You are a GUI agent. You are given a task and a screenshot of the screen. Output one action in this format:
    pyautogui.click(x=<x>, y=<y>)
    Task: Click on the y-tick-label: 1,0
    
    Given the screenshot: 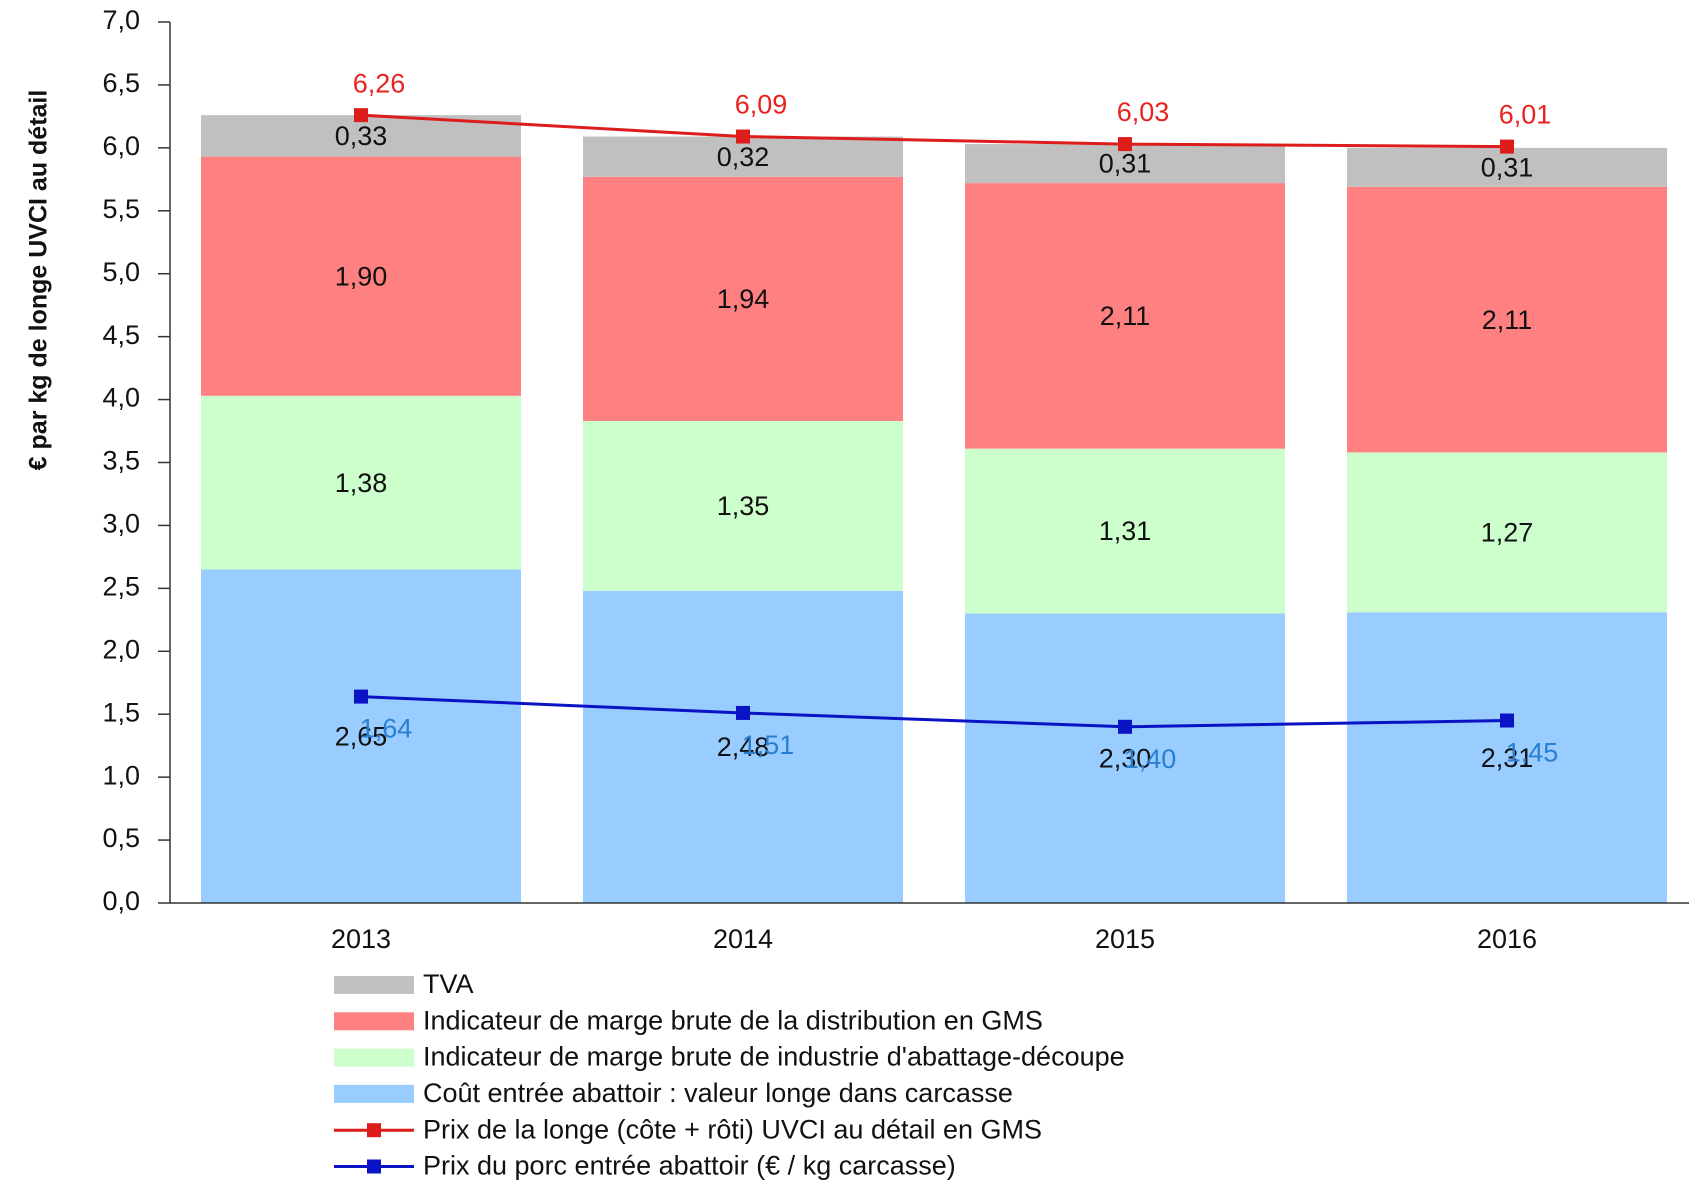 What is the action you would take?
    pyautogui.click(x=121, y=775)
    